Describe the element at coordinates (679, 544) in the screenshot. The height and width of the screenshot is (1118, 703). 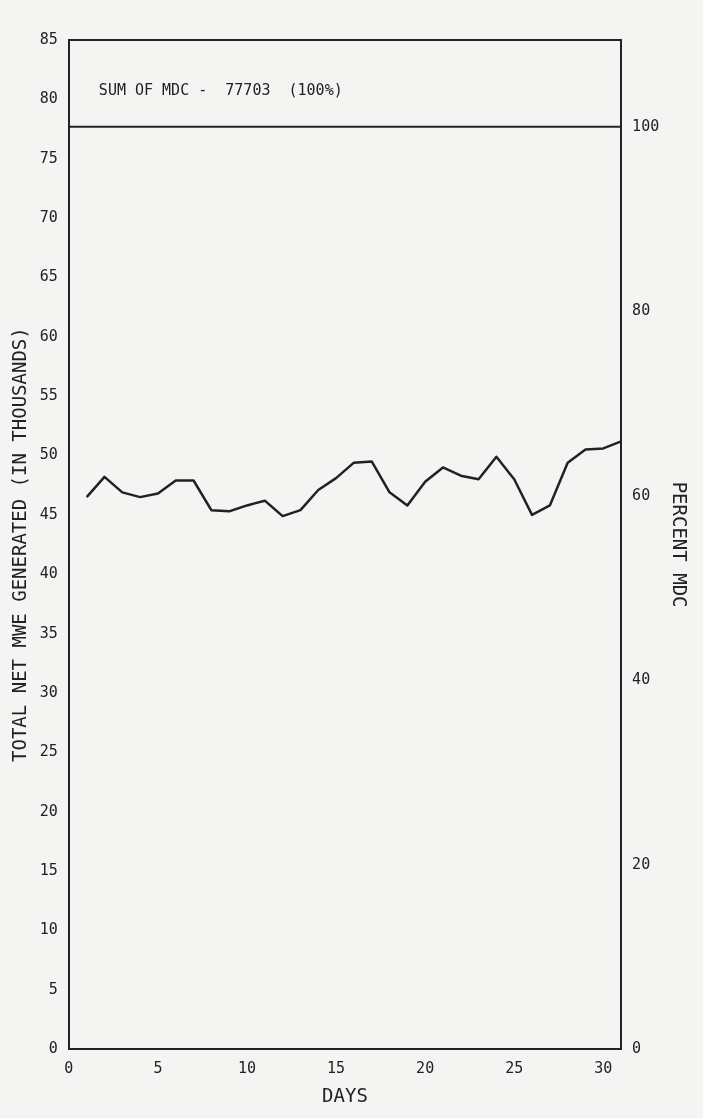
I see `y2-axis-title: PERCENT MDC` at that location.